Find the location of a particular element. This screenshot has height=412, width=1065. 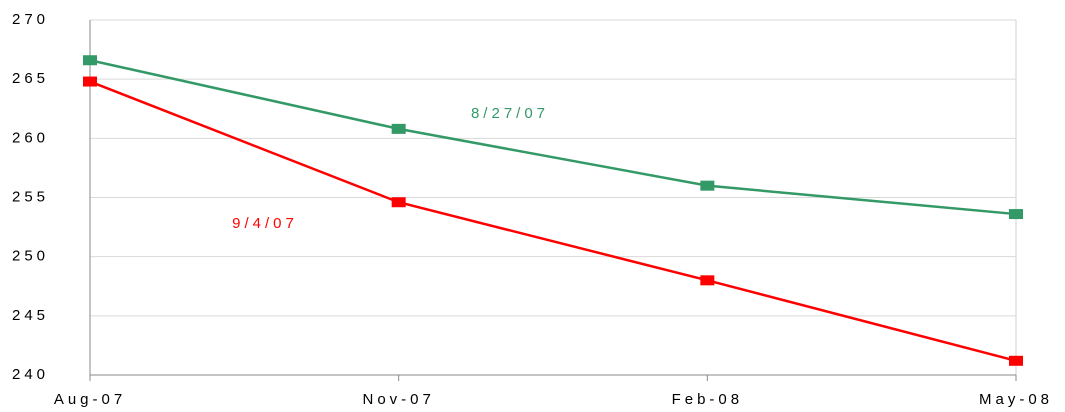

y-tick-label: 265 is located at coordinates (30, 78).